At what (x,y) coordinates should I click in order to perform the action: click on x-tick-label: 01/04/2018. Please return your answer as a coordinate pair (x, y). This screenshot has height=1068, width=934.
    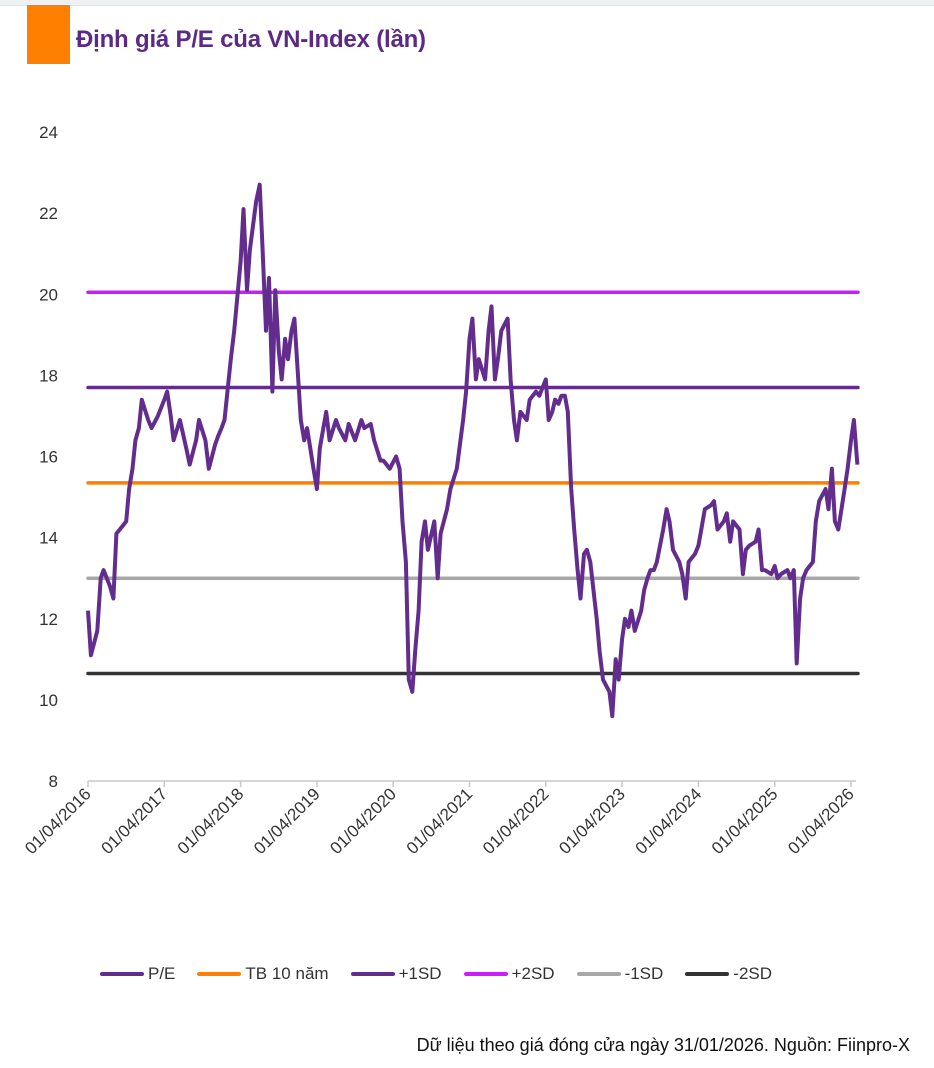
    Looking at the image, I should click on (211, 821).